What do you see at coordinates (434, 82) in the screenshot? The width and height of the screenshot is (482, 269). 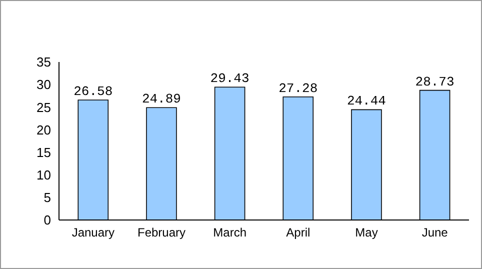 I see `data-label: 28.73` at bounding box center [434, 82].